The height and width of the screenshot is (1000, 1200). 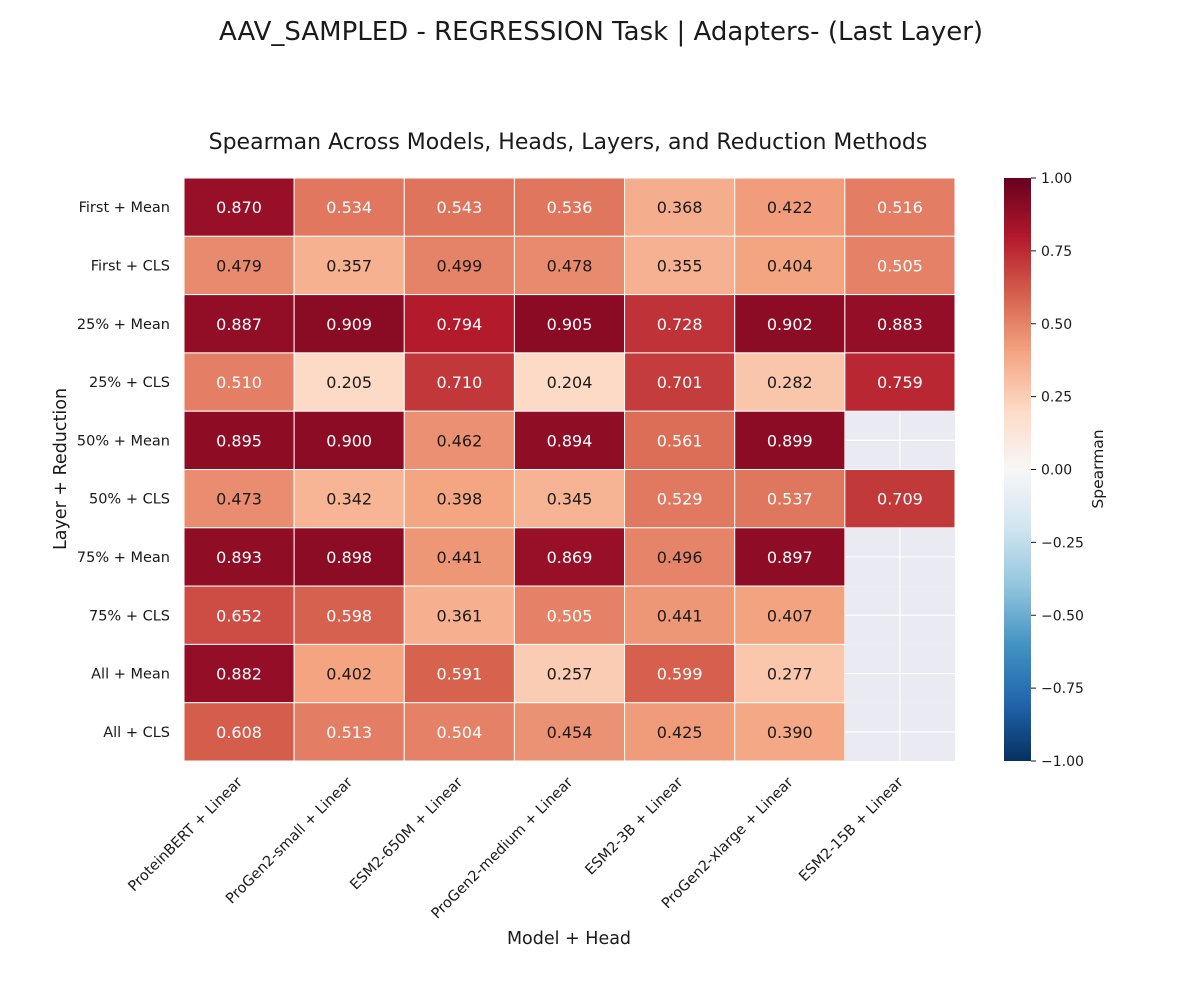 What do you see at coordinates (289, 840) in the screenshot?
I see `x-tick-label: ProGen2-small + Linear` at bounding box center [289, 840].